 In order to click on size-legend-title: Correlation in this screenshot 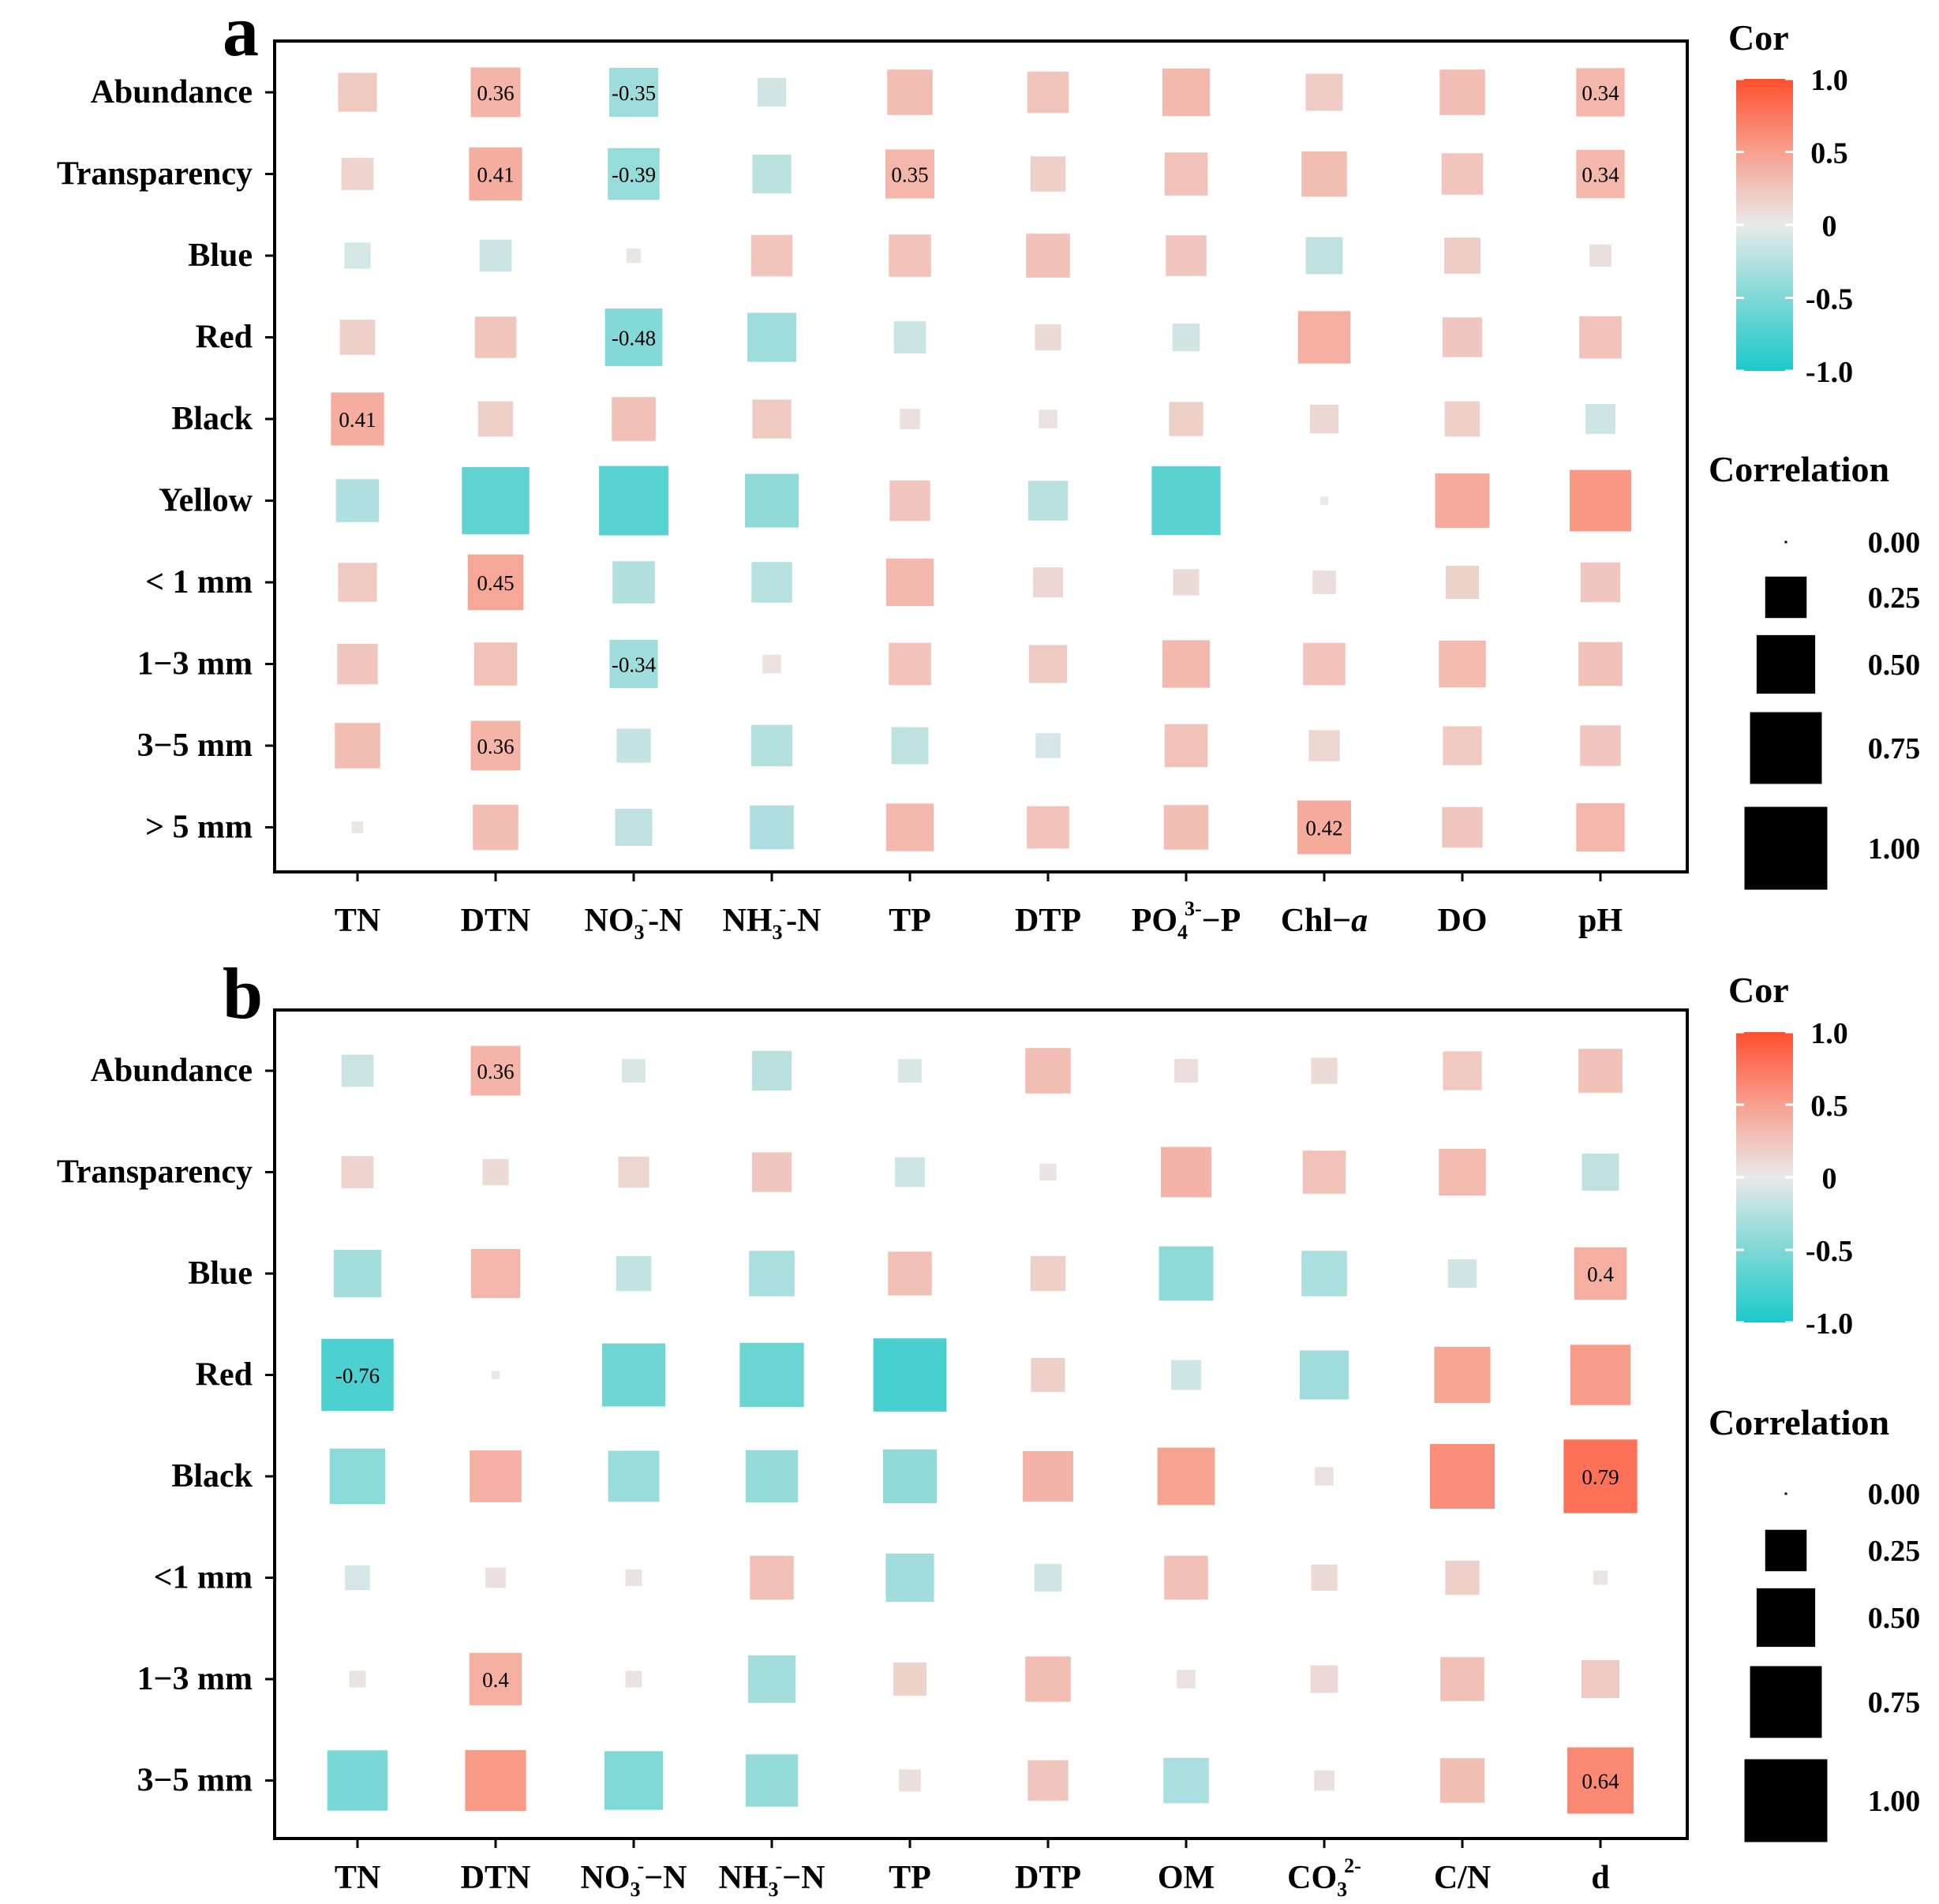, I will do `click(1799, 1422)`.